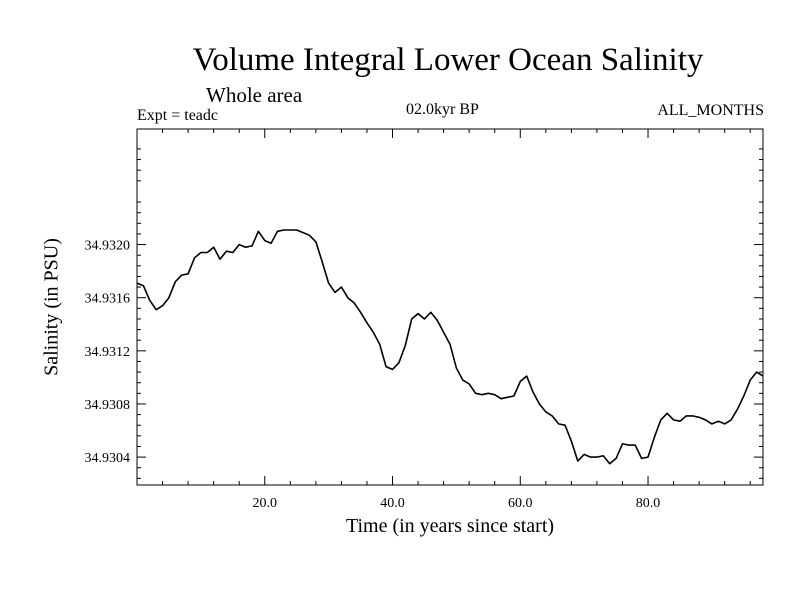  Describe the element at coordinates (442, 109) in the screenshot. I see `period-label: 02.0kyr BP` at that location.